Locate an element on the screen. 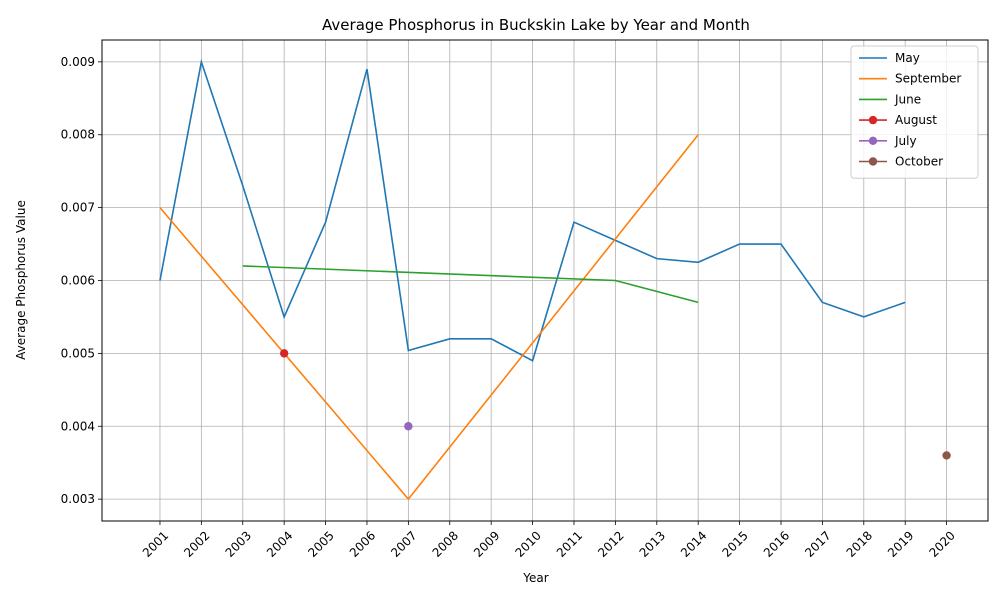 The image size is (1000, 600). x-tick-label: 2006 is located at coordinates (362, 543).